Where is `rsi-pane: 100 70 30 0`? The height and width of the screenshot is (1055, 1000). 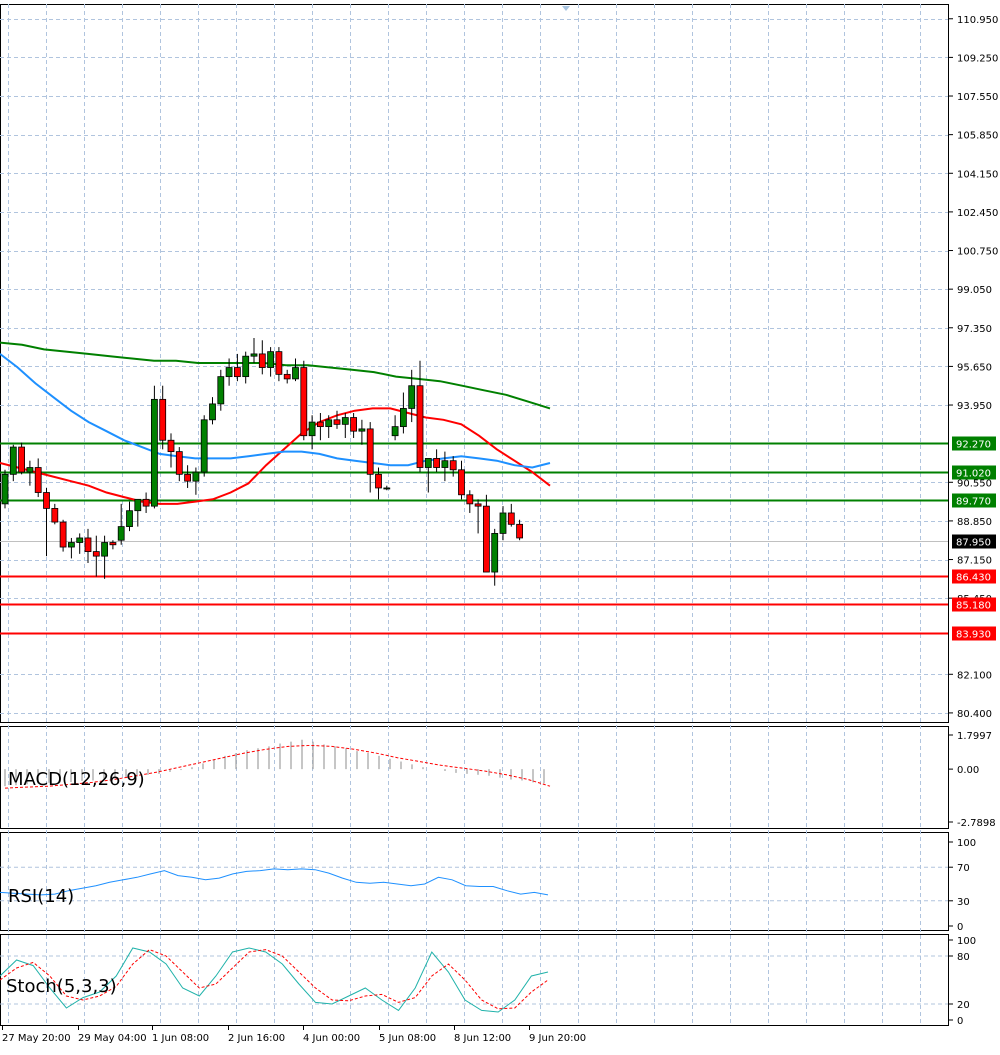 rsi-pane: 100 70 30 0 is located at coordinates (488, 885).